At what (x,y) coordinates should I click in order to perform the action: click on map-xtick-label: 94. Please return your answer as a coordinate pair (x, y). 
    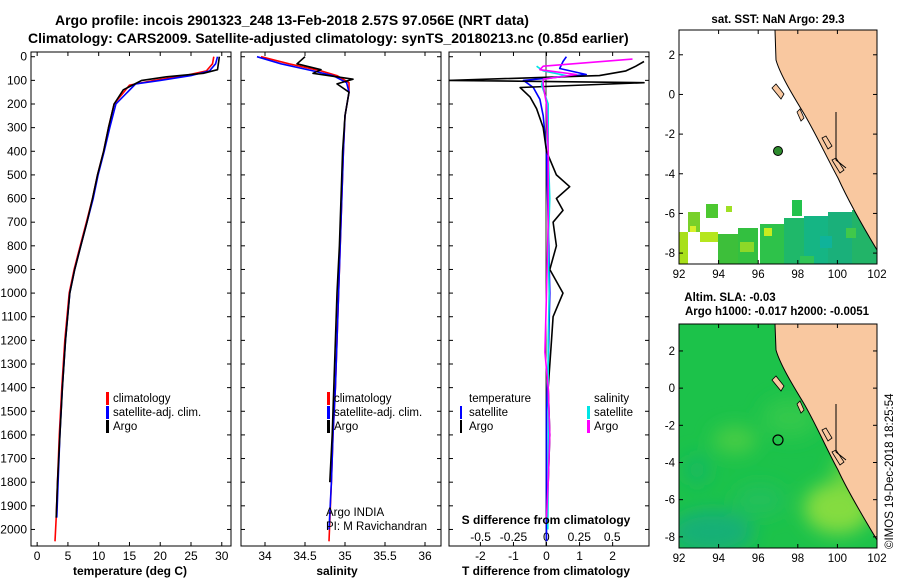
    Looking at the image, I should click on (718, 559).